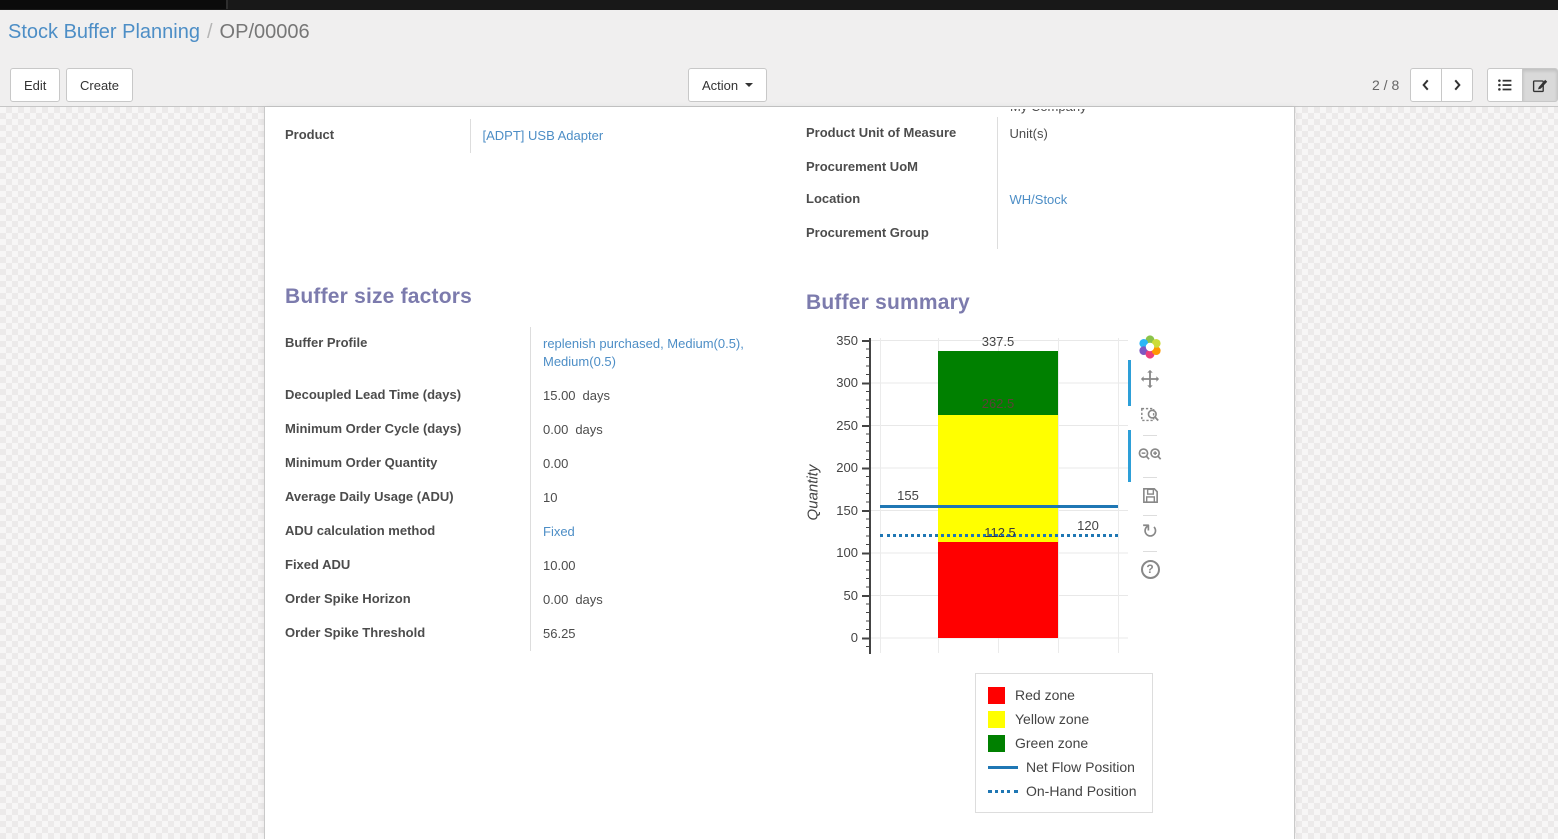 This screenshot has height=839, width=1558. Describe the element at coordinates (326, 342) in the screenshot. I see `buffer-profile-label: Buffer Profile` at that location.